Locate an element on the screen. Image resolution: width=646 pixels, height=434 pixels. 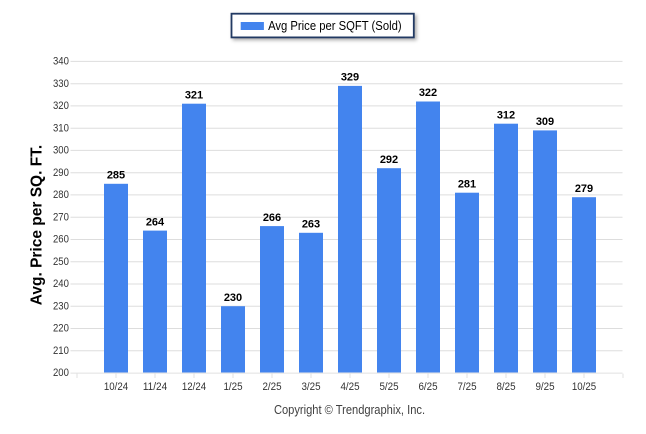
svg-text: 200 is located at coordinates (61, 373).